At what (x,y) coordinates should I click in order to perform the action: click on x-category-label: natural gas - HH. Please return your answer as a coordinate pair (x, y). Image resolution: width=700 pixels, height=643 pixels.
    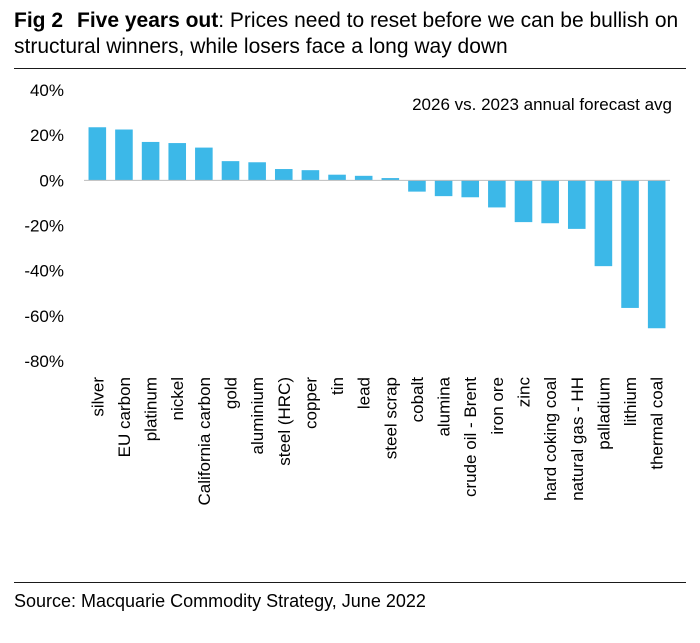
    Looking at the image, I should click on (577, 439).